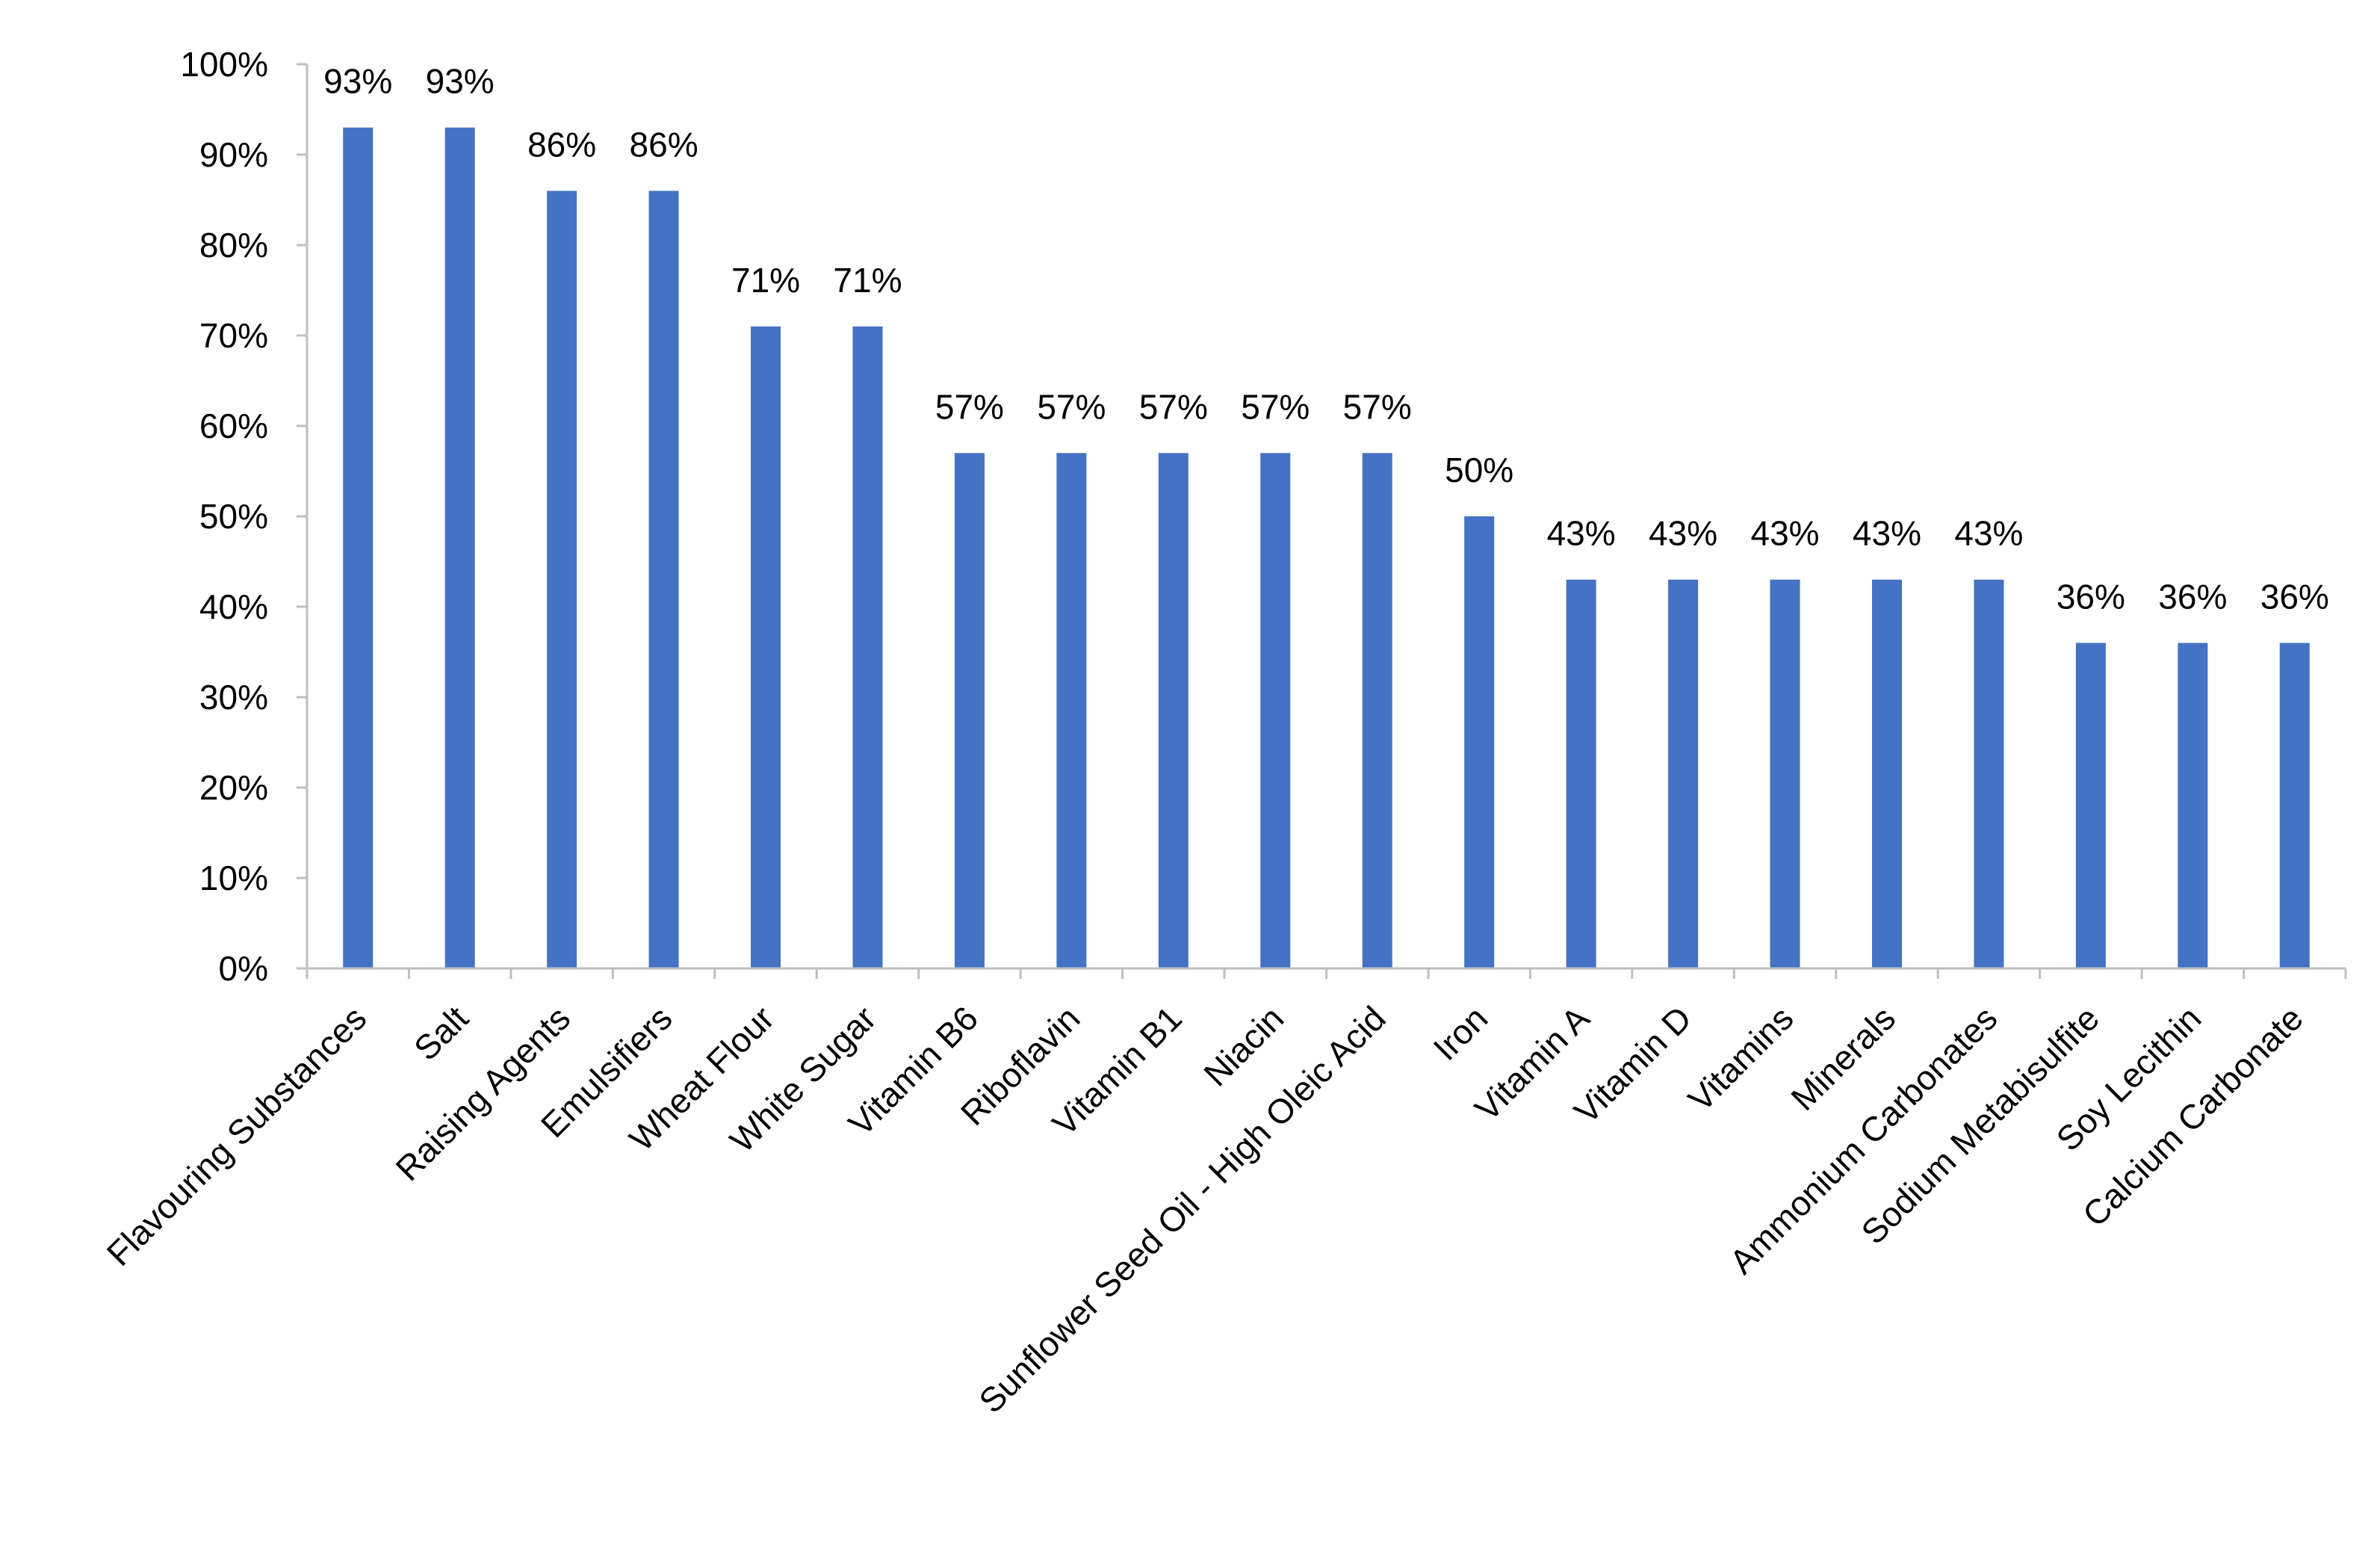  Describe the element at coordinates (233, 878) in the screenshot. I see `y-tick-label: 10%` at that location.